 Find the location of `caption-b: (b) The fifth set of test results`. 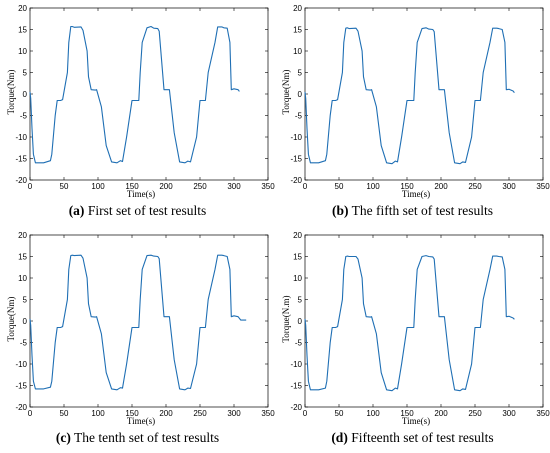

caption-b: (b) The fifth set of test results is located at coordinates (412, 211).